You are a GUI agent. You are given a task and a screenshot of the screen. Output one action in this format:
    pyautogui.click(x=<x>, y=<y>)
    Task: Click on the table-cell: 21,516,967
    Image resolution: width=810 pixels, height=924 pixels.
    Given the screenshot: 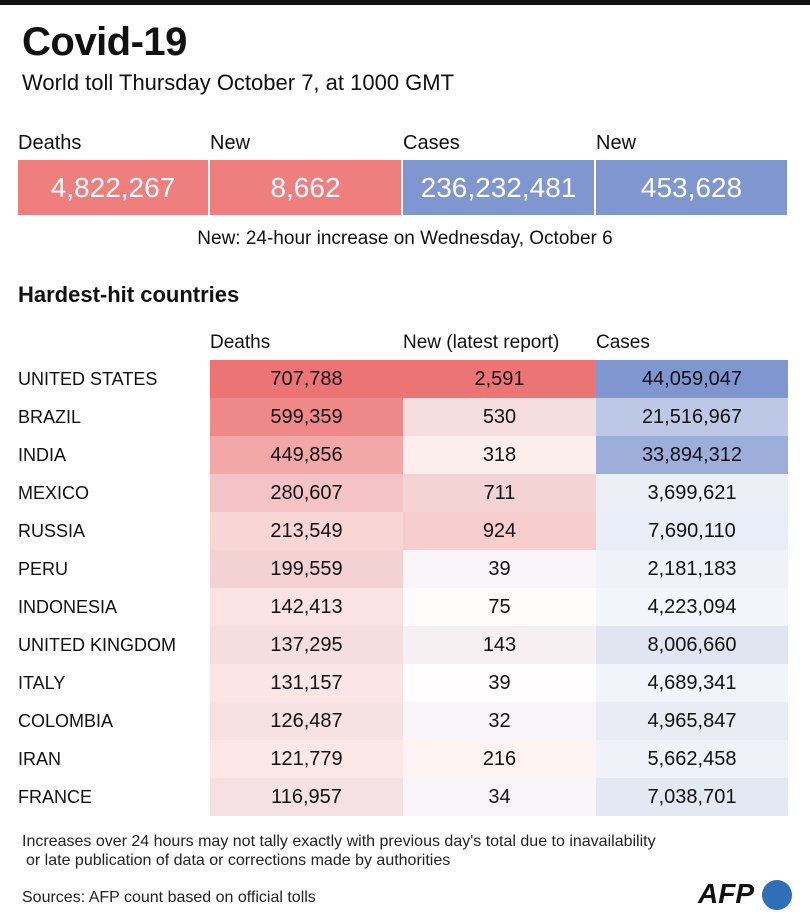 What is the action you would take?
    pyautogui.click(x=692, y=417)
    